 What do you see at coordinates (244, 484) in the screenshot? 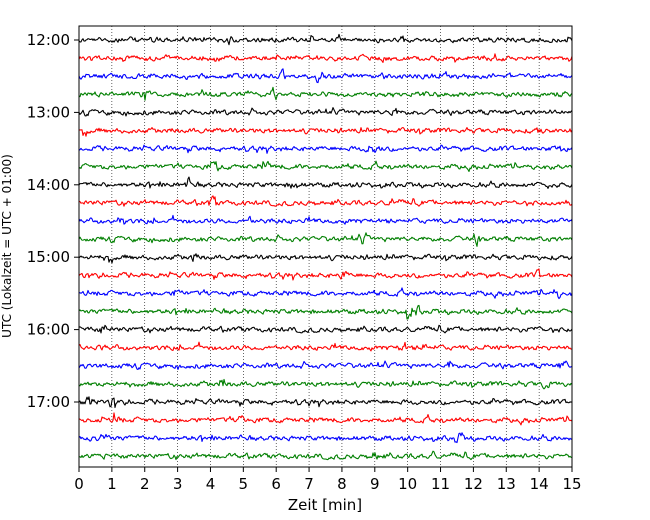
I see `x-tick-label: 5` at bounding box center [244, 484].